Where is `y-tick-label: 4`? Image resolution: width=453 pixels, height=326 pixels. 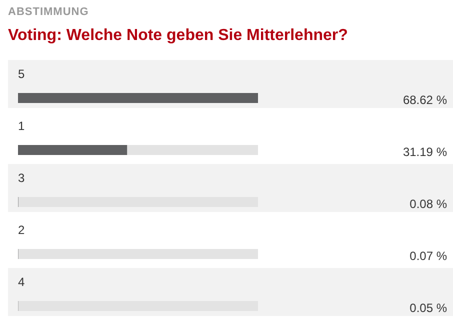
y-tick-label: 4 is located at coordinates (21, 282).